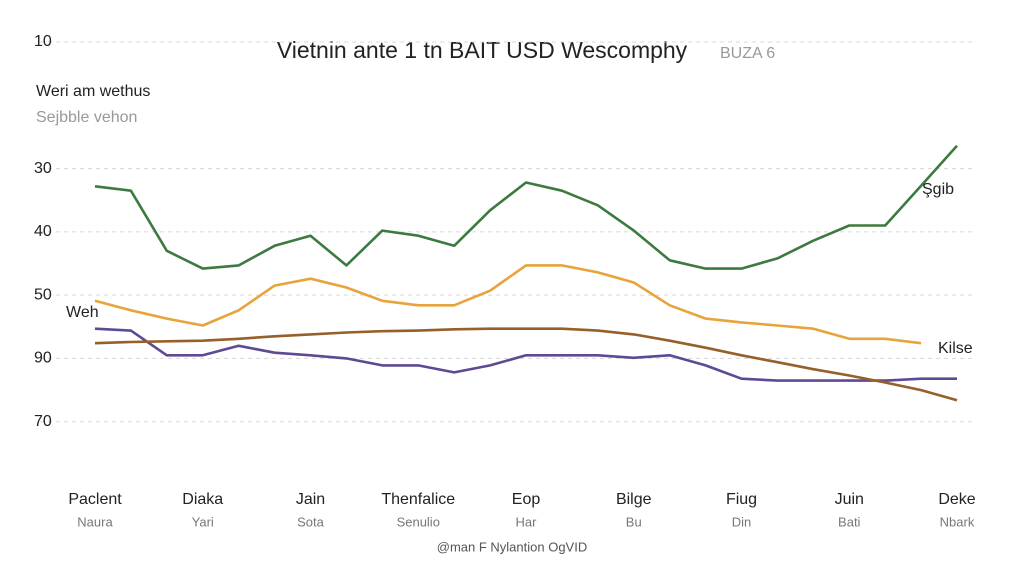 This screenshot has width=1024, height=576. I want to click on annotation: Sejbble vehon, so click(86, 117).